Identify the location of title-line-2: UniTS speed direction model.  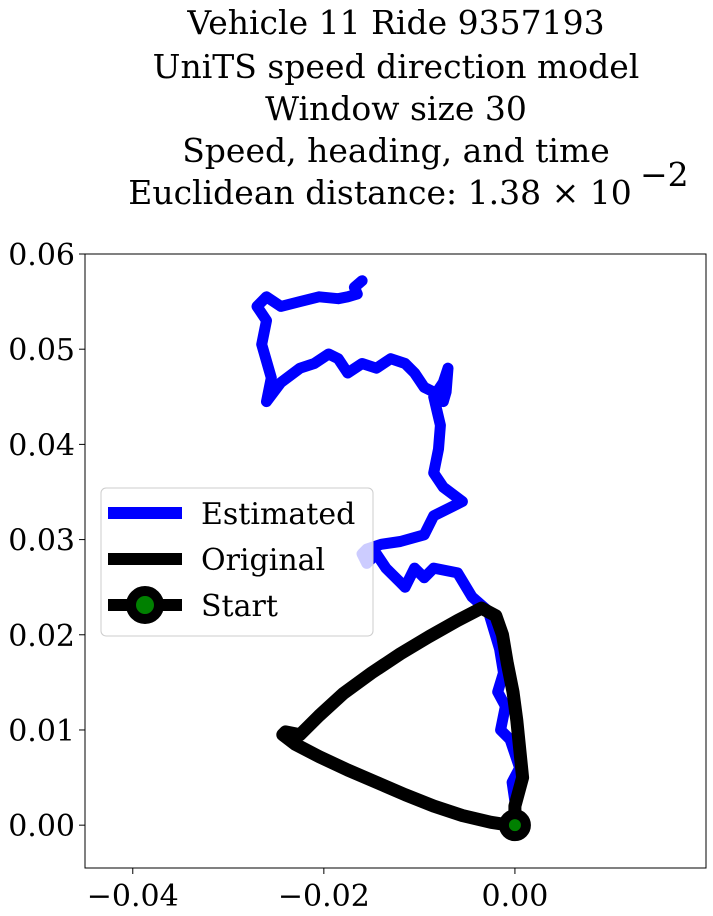
(396, 66).